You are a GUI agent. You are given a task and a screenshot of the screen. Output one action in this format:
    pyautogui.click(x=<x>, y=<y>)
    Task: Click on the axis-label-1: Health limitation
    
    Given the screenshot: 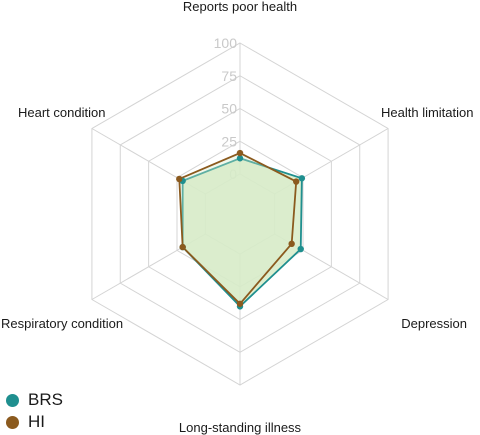 What is the action you would take?
    pyautogui.click(x=427, y=112)
    